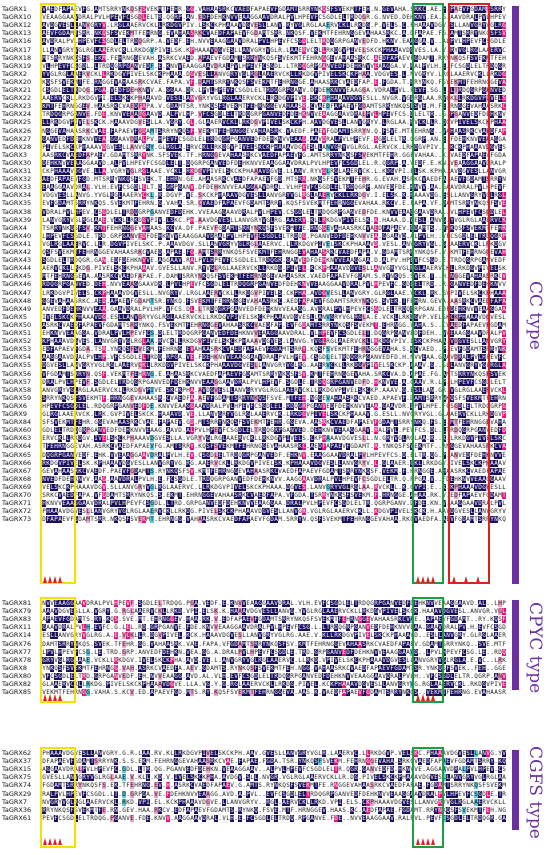  I want to click on sequence-name: TaGRX53, so click(17, 349).